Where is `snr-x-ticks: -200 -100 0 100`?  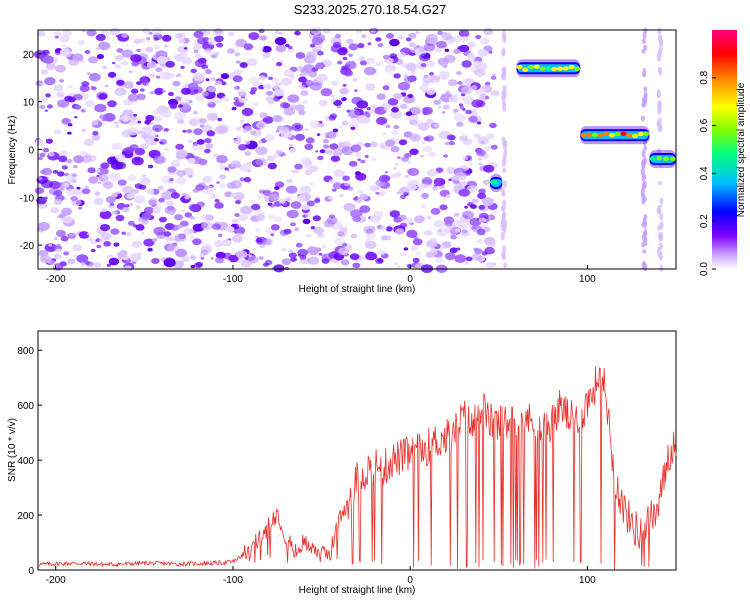
snr-x-ticks: -200 -100 0 100 is located at coordinates (321, 576).